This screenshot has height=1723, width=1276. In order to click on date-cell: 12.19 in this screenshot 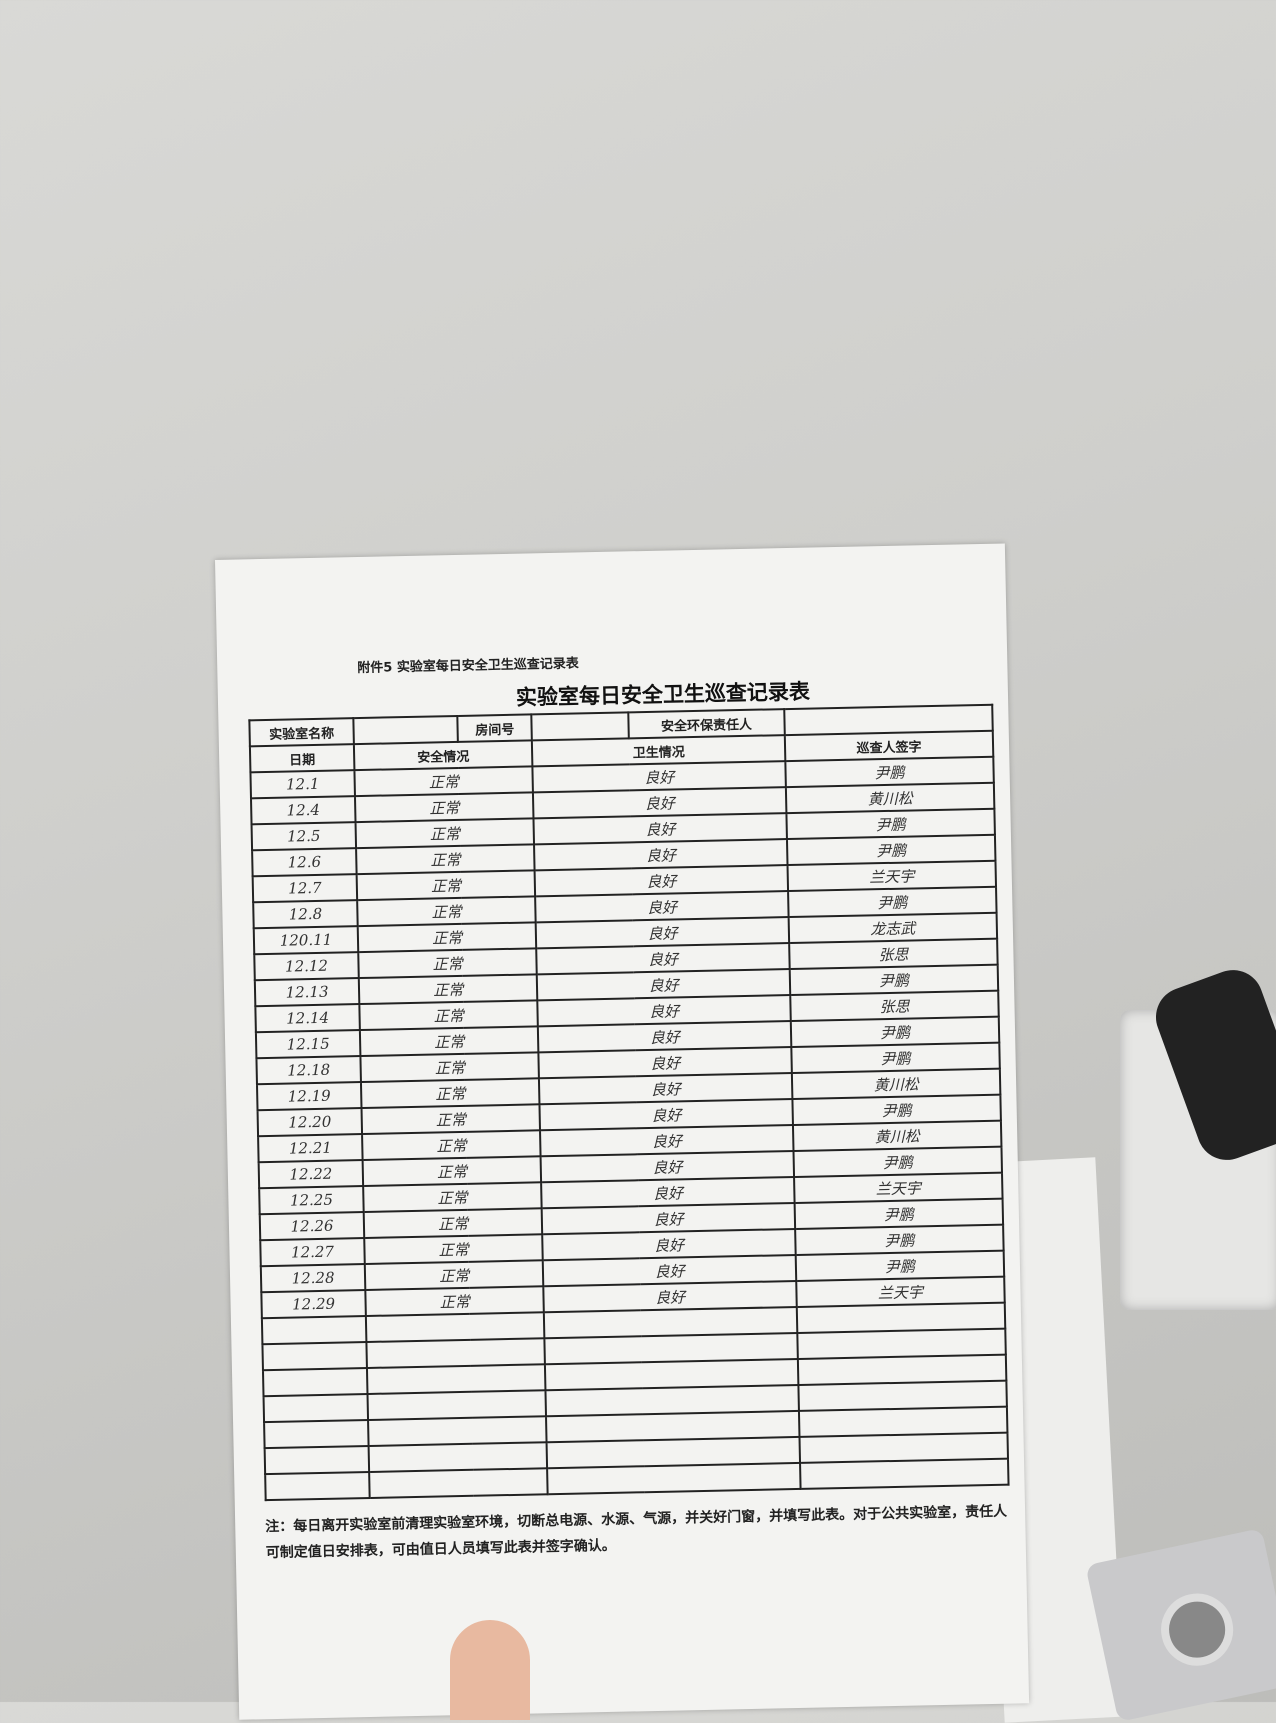, I will do `click(309, 1096)`.